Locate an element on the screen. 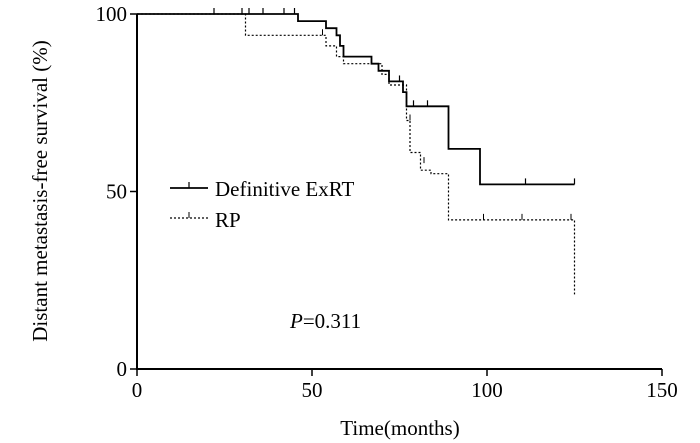 The height and width of the screenshot is (443, 700). legend-item-rp: RP is located at coordinates (205, 220).